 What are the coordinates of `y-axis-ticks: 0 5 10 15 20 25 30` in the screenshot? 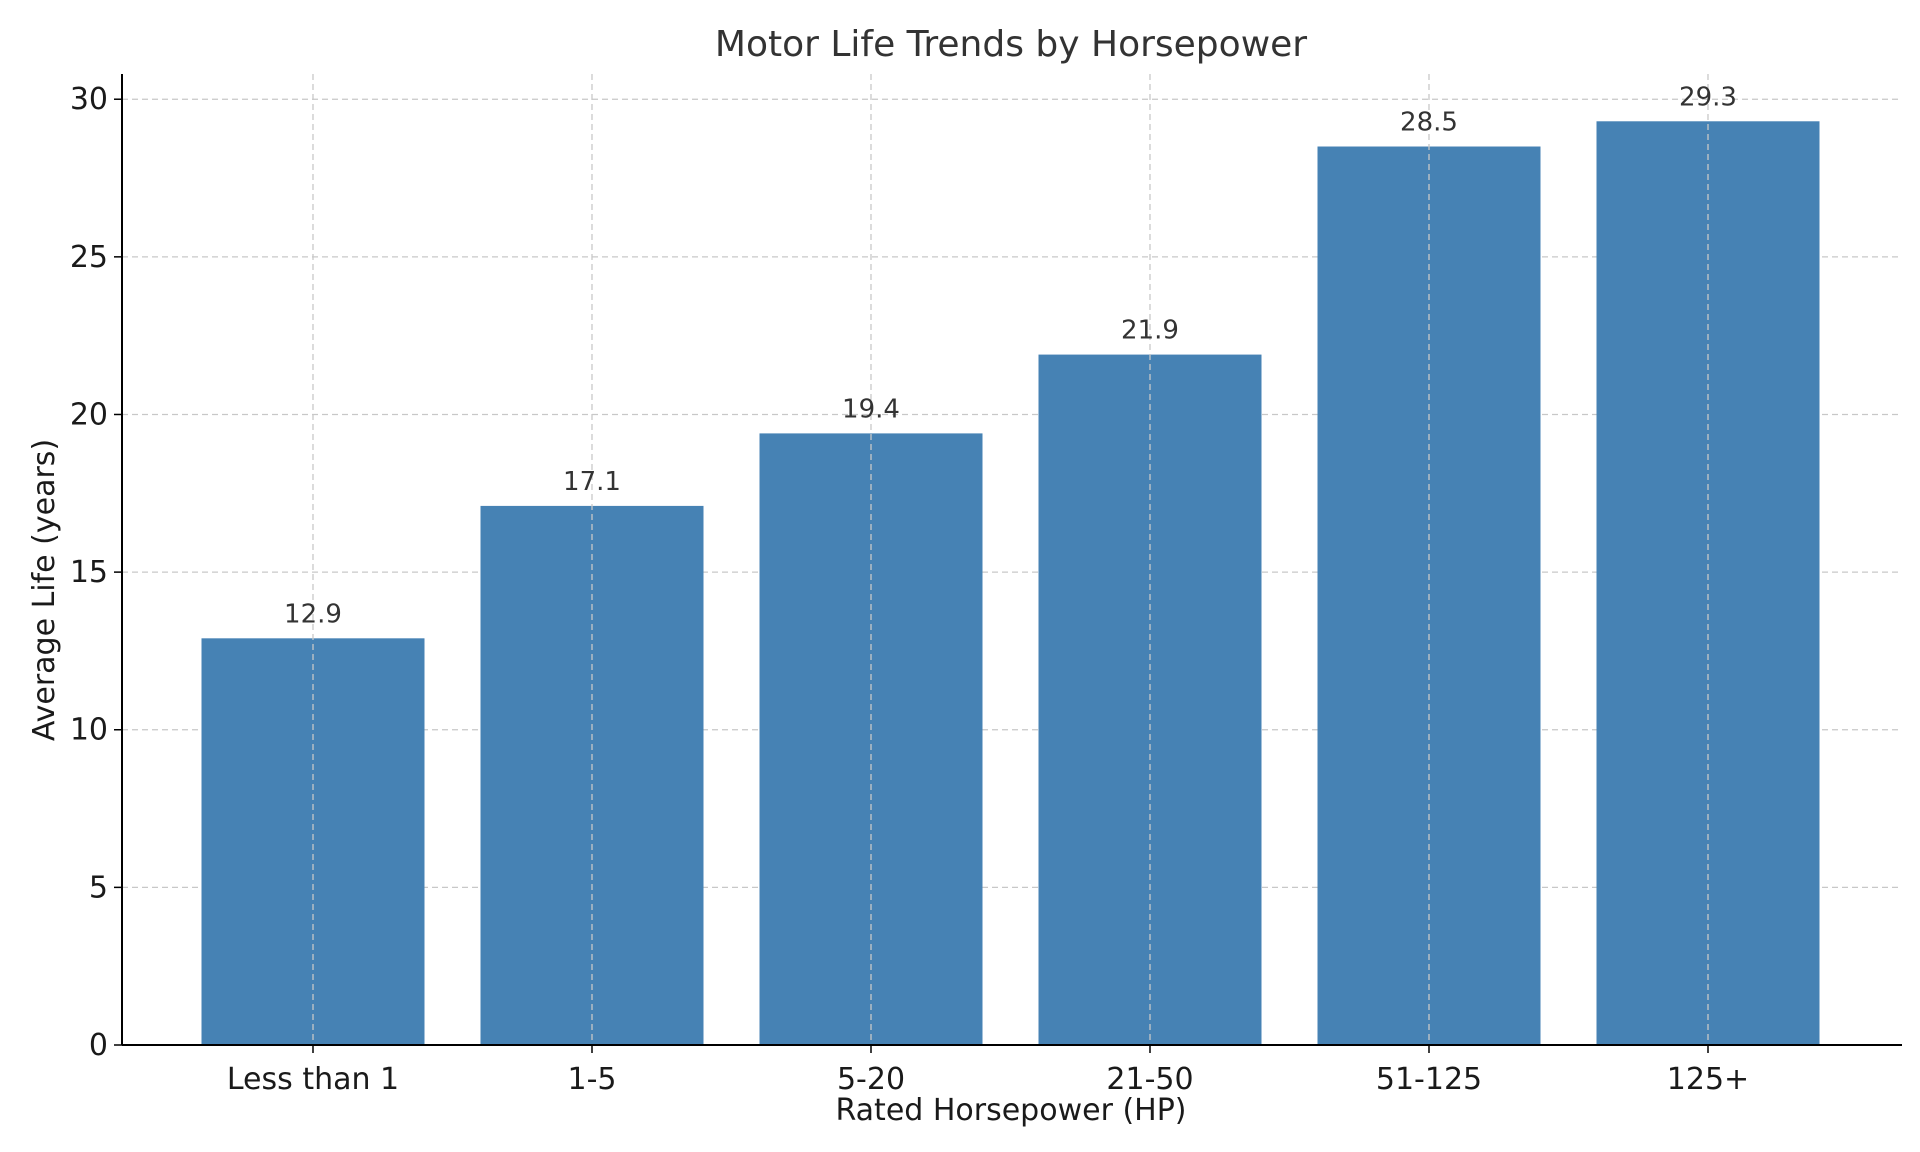 It's located at (96, 572).